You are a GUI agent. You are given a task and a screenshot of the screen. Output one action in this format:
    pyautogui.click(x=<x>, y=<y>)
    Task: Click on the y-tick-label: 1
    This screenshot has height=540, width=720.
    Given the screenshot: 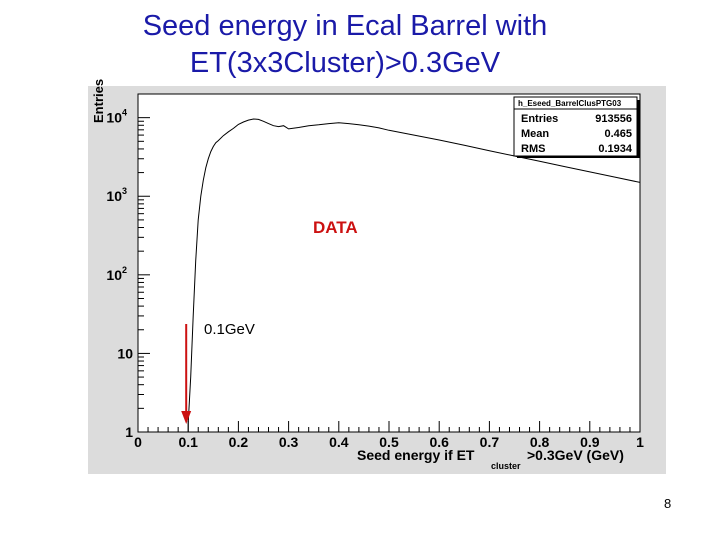 What is the action you would take?
    pyautogui.click(x=129, y=432)
    